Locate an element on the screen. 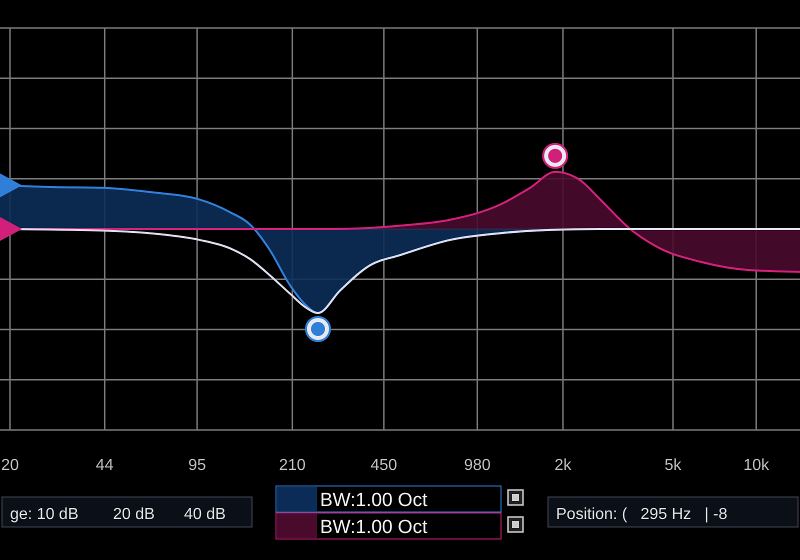  x-tick-label: 95 is located at coordinates (197, 465).